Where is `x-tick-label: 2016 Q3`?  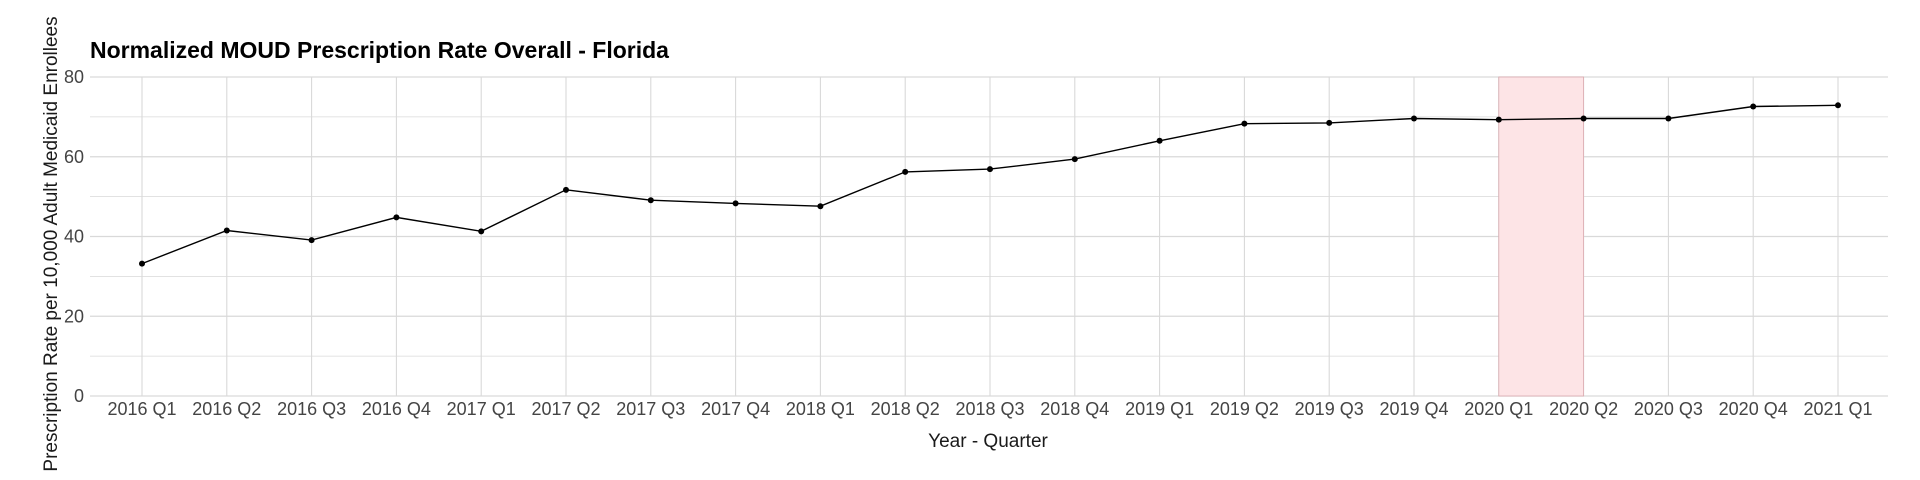 x-tick-label: 2016 Q3 is located at coordinates (311, 409).